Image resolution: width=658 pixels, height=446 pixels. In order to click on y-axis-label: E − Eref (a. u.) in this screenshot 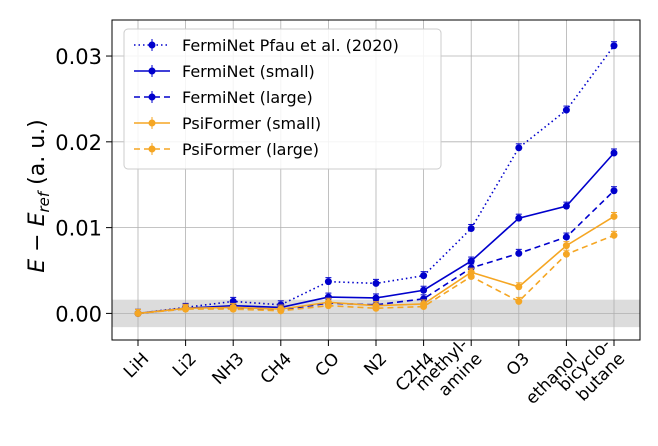, I will do `click(39, 196)`.